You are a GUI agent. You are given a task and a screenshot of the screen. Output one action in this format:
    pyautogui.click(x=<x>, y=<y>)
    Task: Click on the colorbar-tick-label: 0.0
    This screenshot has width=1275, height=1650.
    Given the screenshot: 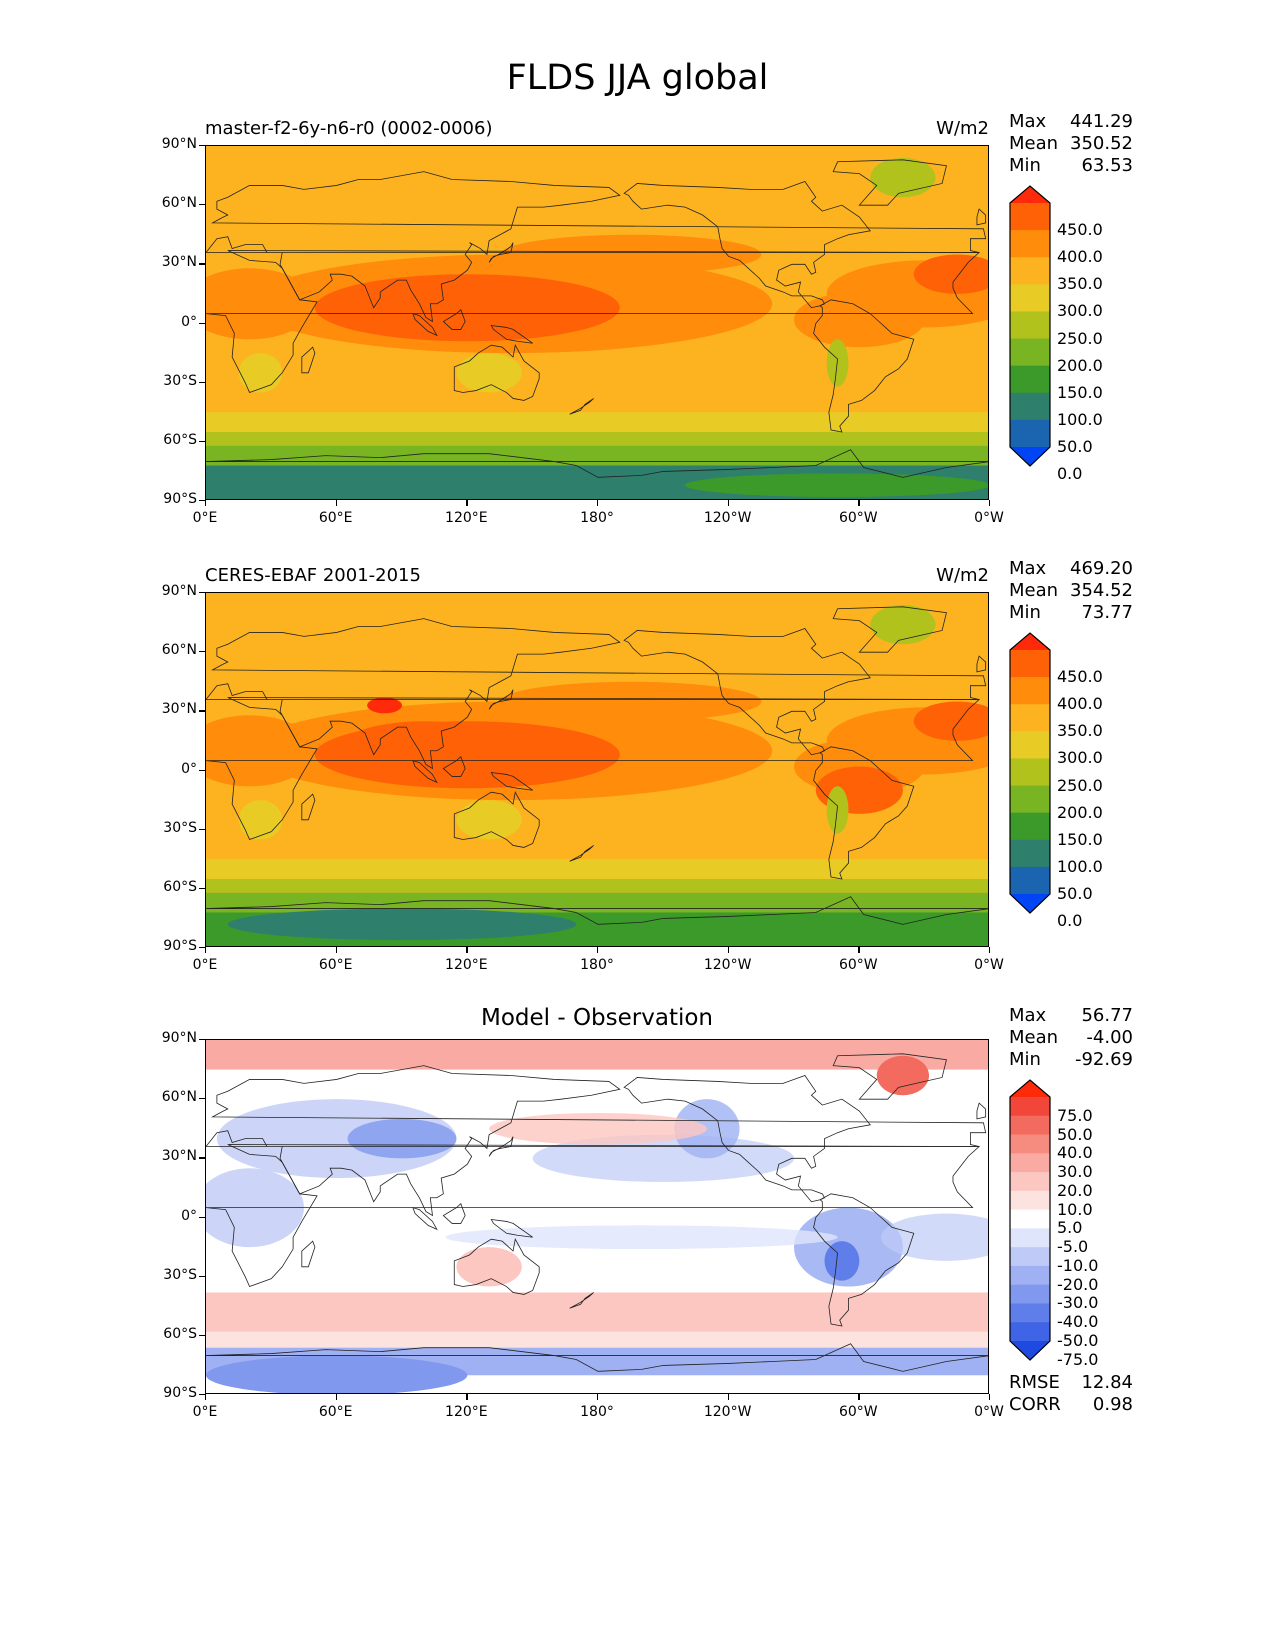 What is the action you would take?
    pyautogui.click(x=1070, y=921)
    